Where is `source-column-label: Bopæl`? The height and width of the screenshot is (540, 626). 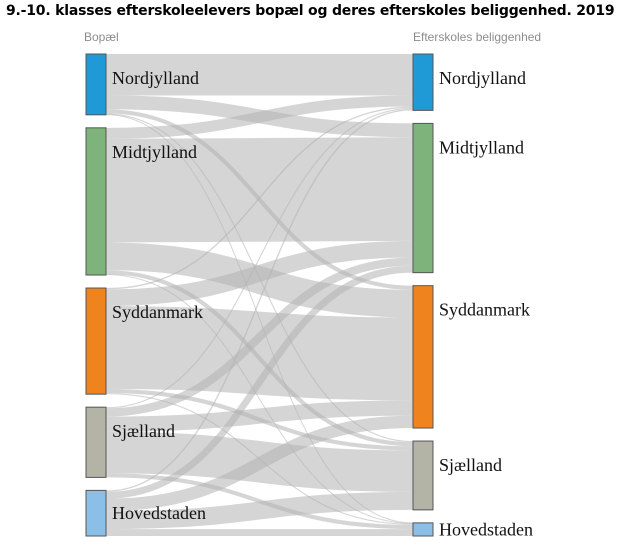 source-column-label: Bopæl is located at coordinates (101, 37).